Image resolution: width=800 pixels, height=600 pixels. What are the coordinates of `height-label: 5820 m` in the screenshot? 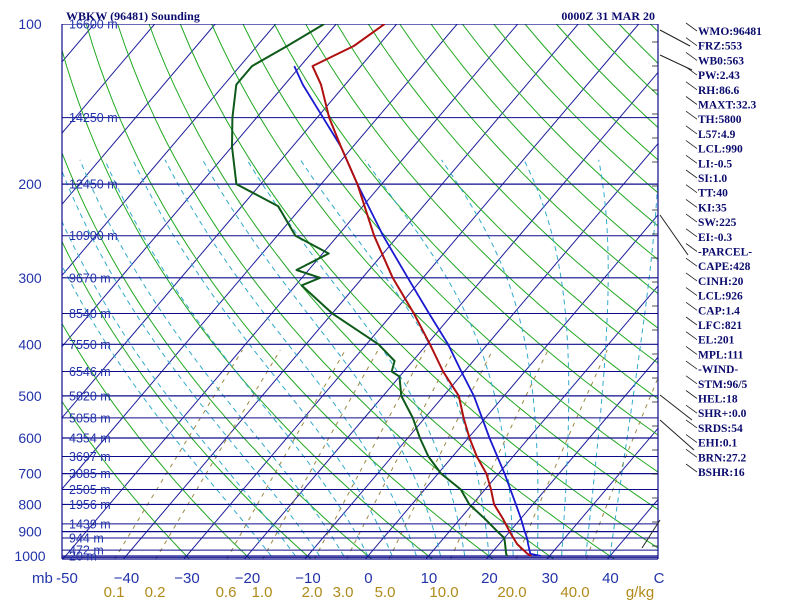 It's located at (90, 396).